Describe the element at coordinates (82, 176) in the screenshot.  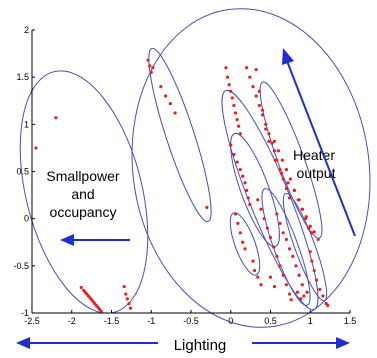
I see `annotation-smallpower-line-1: Smallpower` at that location.